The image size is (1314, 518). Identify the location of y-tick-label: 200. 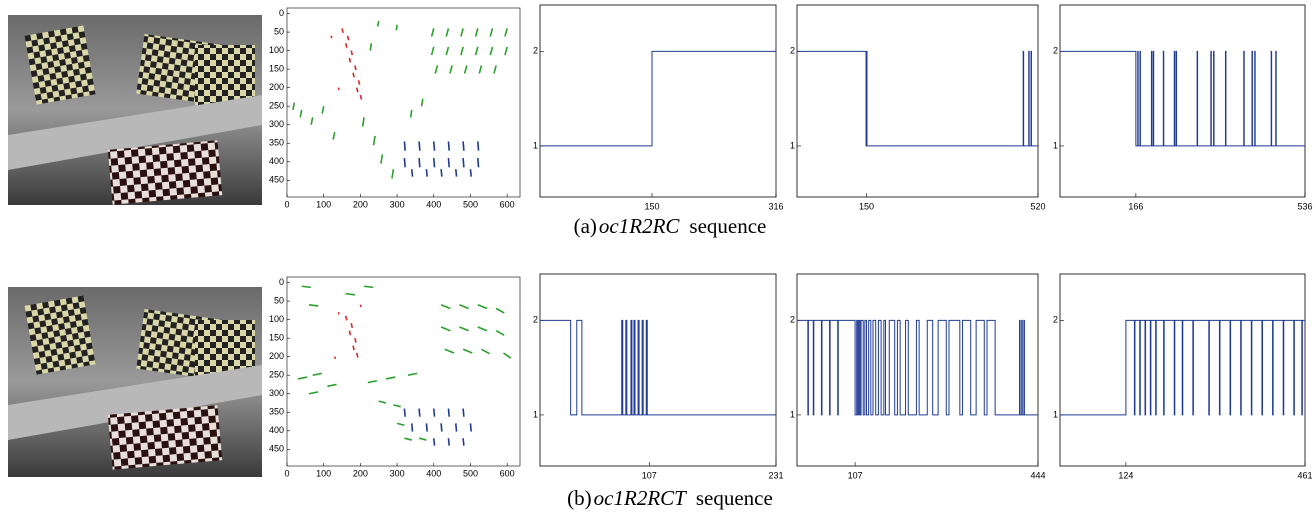
(276, 356).